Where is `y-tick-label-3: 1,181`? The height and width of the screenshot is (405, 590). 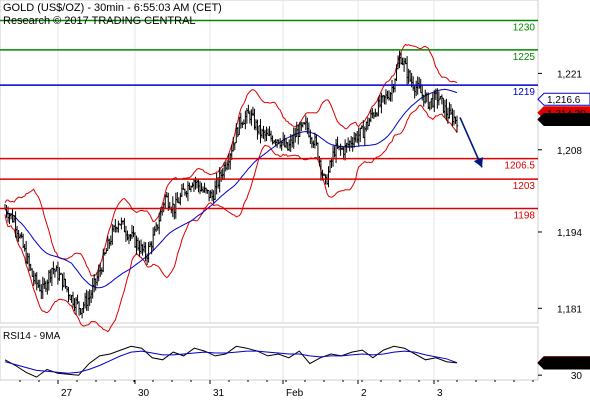 y-tick-label-3: 1,181 is located at coordinates (569, 309).